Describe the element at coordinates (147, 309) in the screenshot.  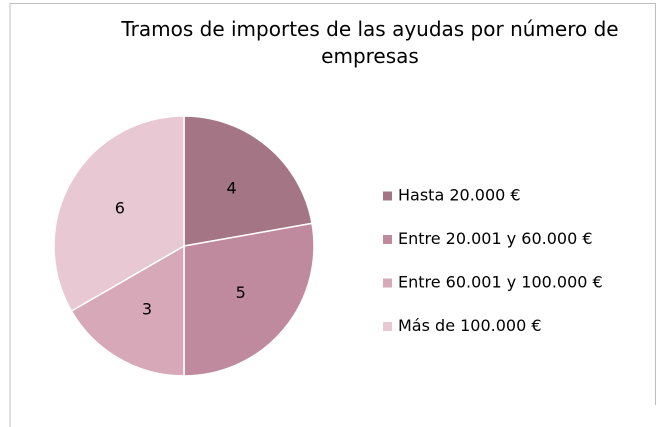
I see `data-label: 3` at that location.